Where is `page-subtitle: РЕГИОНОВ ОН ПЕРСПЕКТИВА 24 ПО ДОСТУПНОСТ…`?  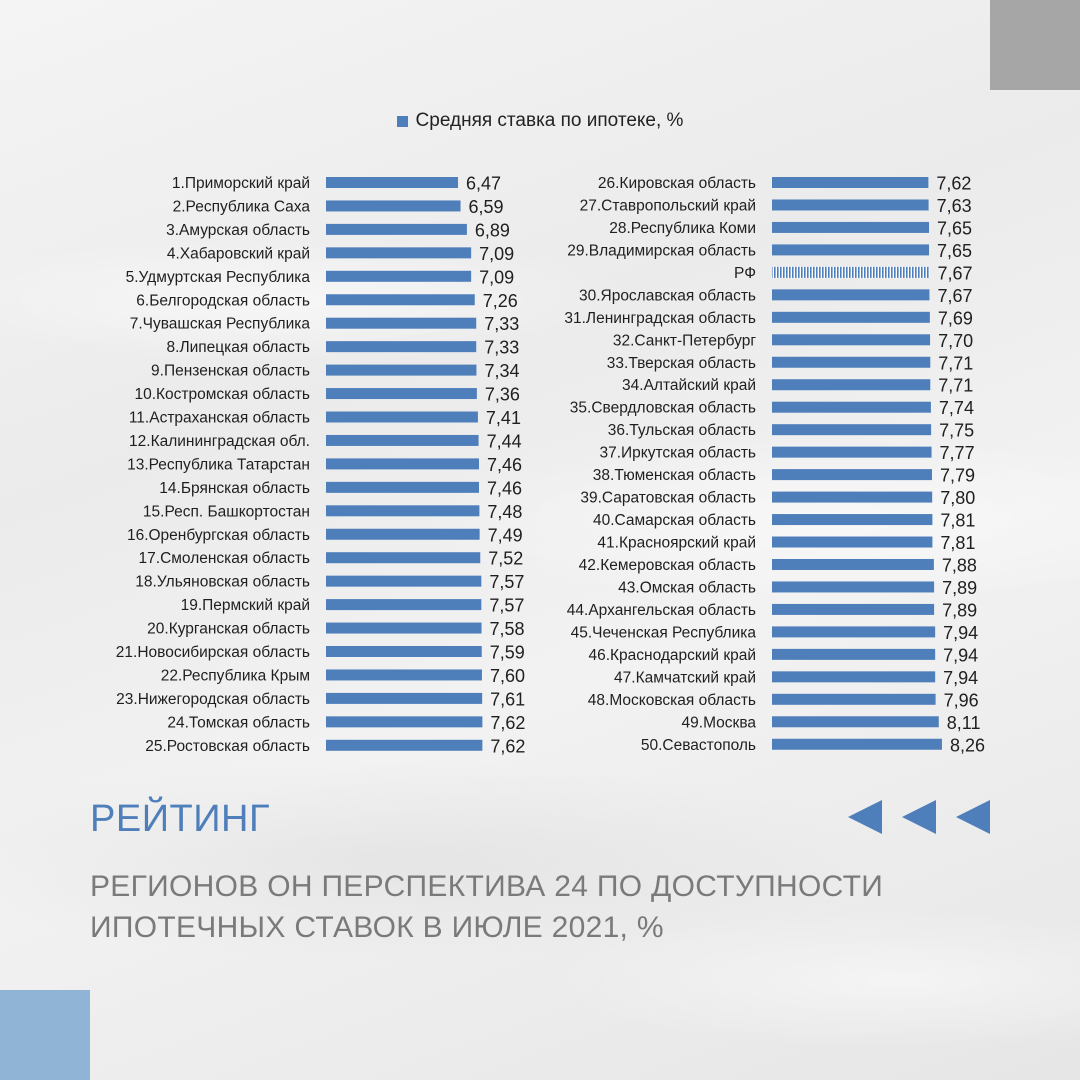
page-subtitle: РЕГИОНОВ ОН ПЕРСПЕКТИВА 24 ПО ДОСТУПНОСТ… is located at coordinates (500, 907).